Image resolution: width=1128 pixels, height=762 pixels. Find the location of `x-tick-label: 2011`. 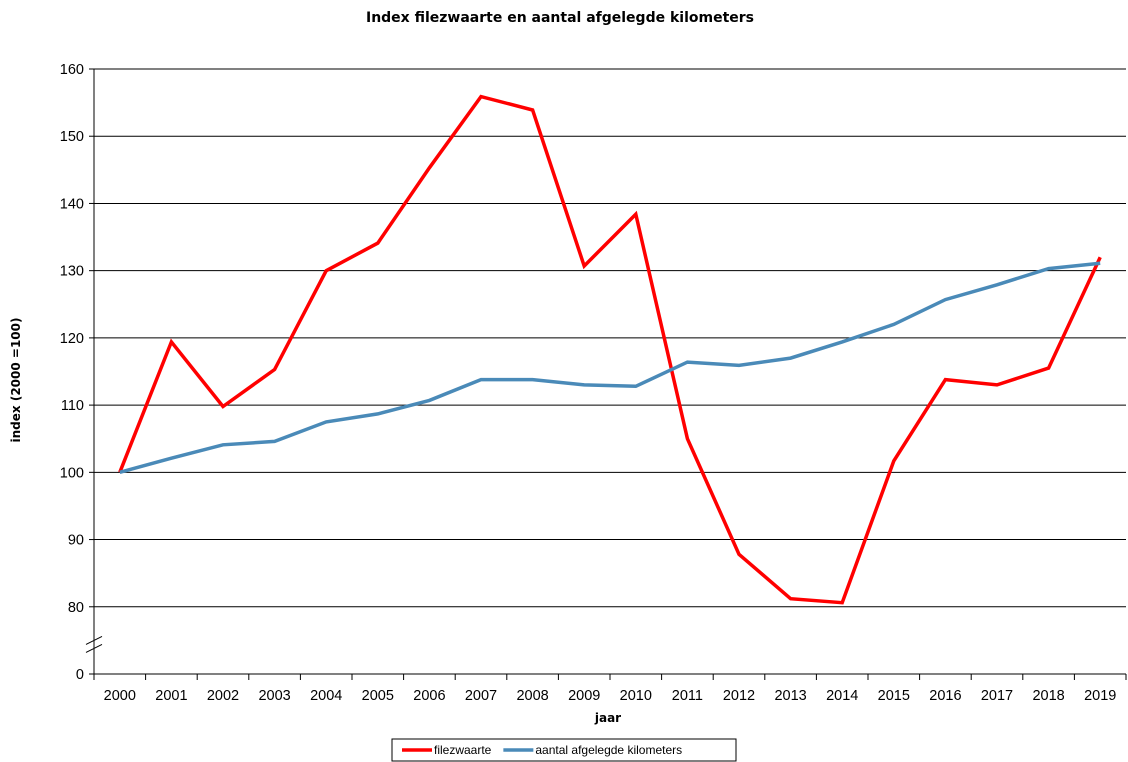

x-tick-label: 2011 is located at coordinates (687, 696).